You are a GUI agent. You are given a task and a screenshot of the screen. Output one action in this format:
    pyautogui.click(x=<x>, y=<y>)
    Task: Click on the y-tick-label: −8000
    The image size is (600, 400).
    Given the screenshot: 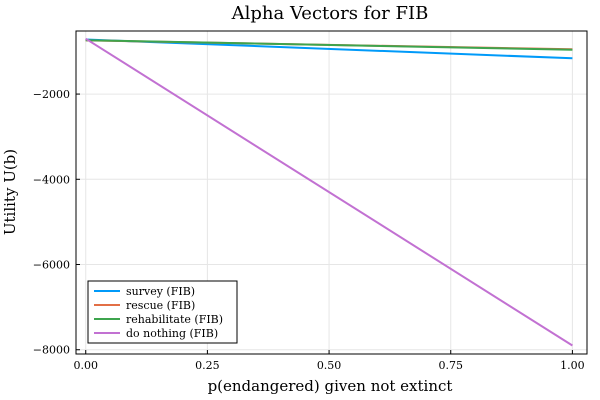 What is the action you would take?
    pyautogui.click(x=51, y=350)
    